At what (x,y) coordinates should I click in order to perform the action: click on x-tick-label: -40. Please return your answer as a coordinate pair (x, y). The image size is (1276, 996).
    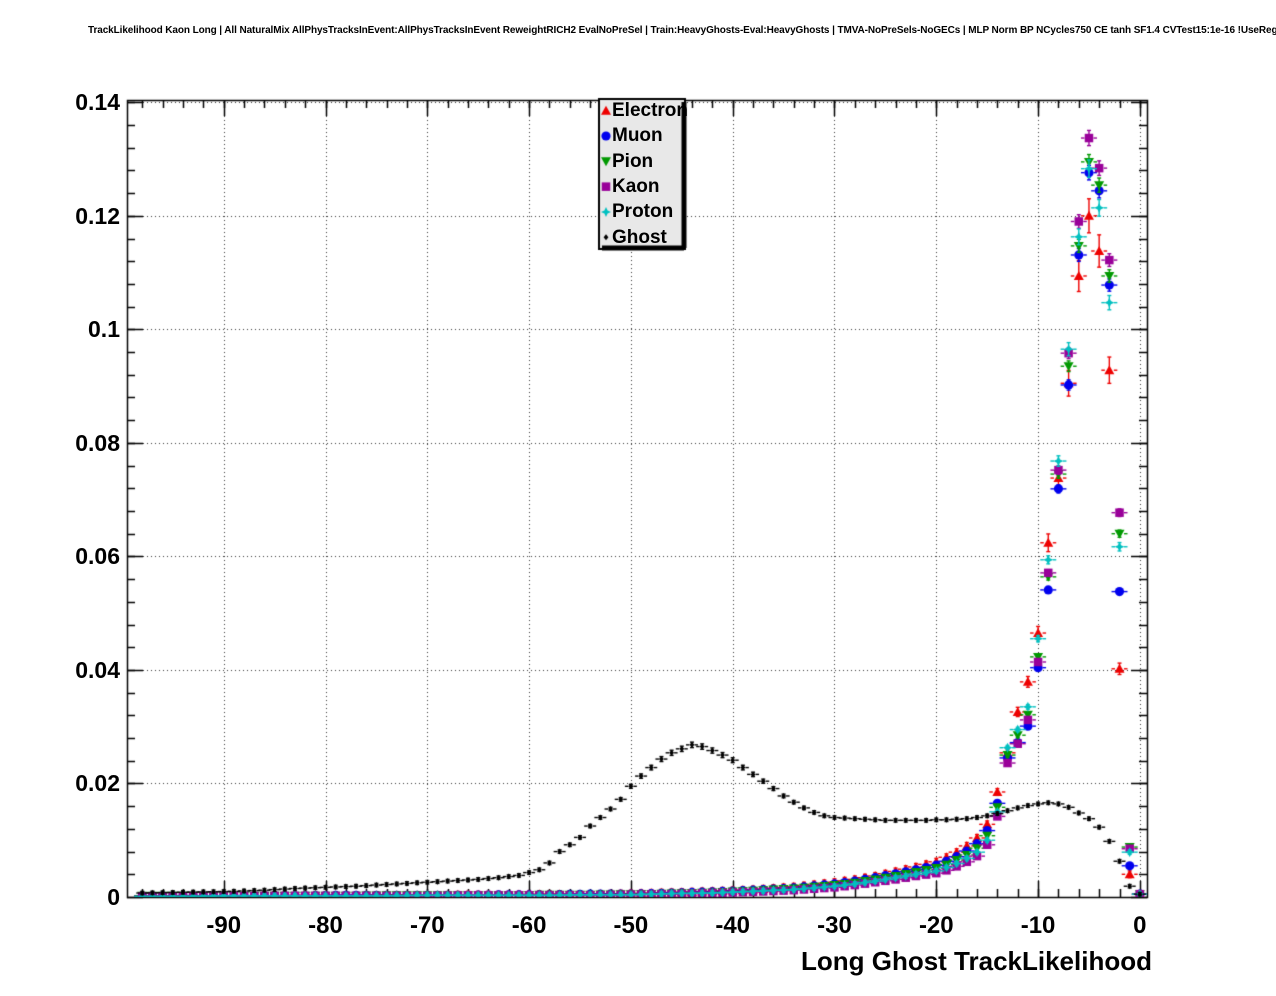
    Looking at the image, I should click on (733, 925).